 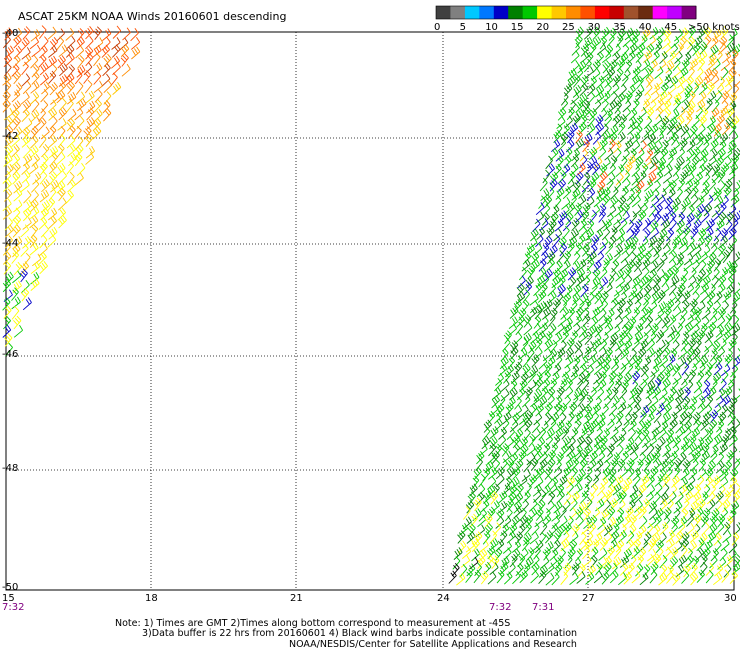 What do you see at coordinates (13, 607) in the screenshot?
I see `pass-time: 7:32` at bounding box center [13, 607].